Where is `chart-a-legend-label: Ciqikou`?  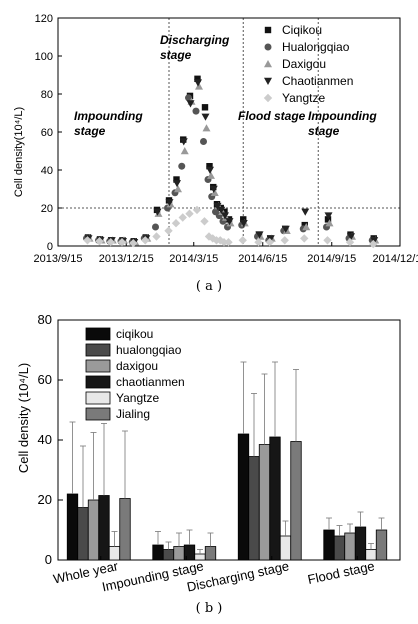 chart-a-legend-label: Ciqikou is located at coordinates (302, 30).